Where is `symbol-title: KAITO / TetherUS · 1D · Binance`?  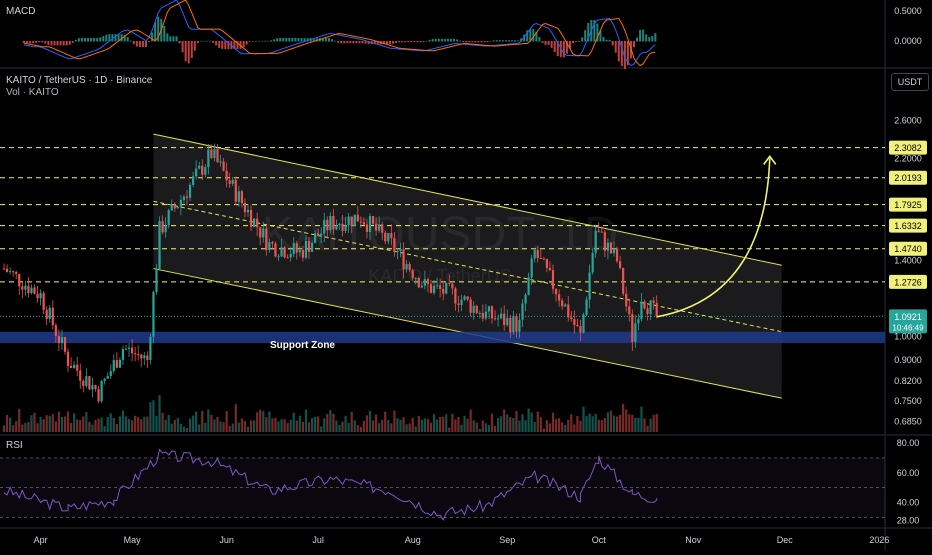 symbol-title: KAITO / TetherUS · 1D · Binance is located at coordinates (79, 80).